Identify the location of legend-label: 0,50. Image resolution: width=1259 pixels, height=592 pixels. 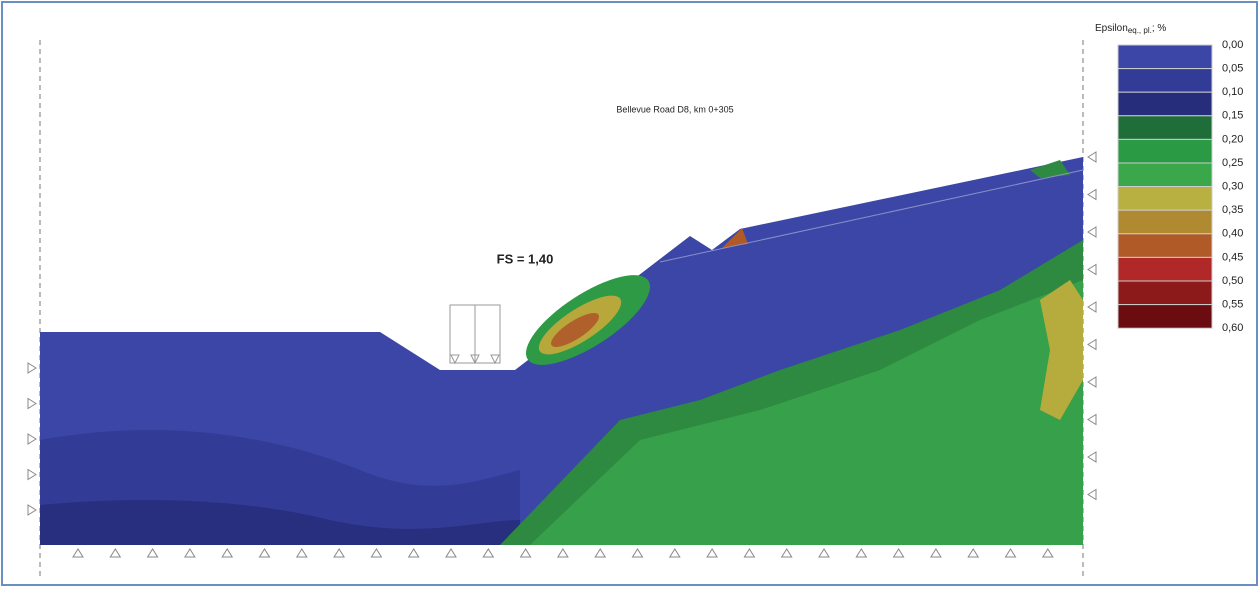
(1232, 281).